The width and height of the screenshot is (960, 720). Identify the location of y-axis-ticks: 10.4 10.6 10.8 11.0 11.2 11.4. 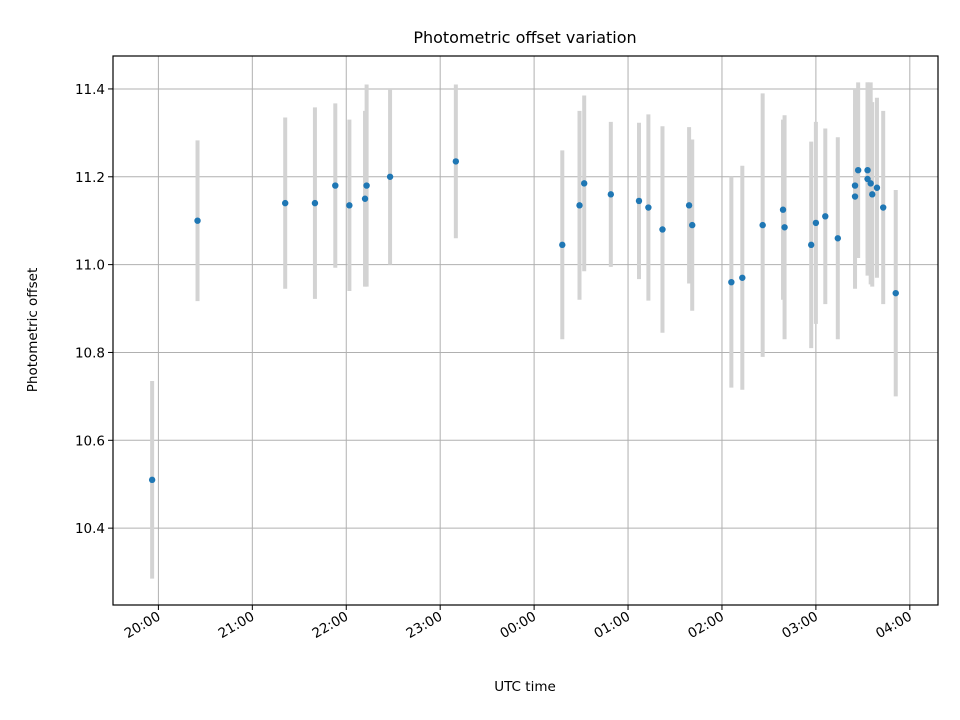
(94, 309).